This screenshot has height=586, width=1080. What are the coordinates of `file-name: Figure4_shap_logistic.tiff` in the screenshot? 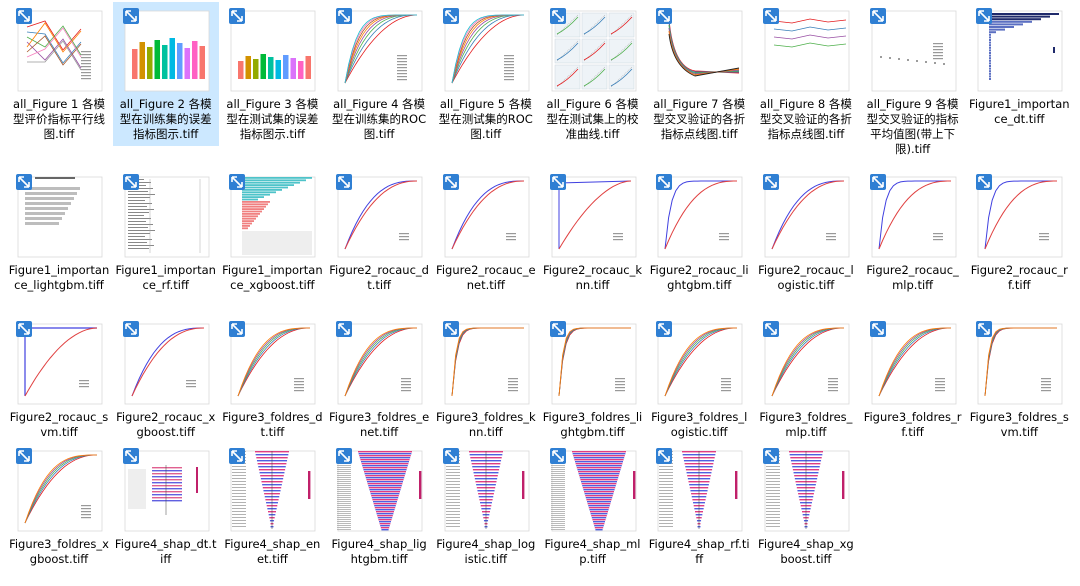 It's located at (486, 551).